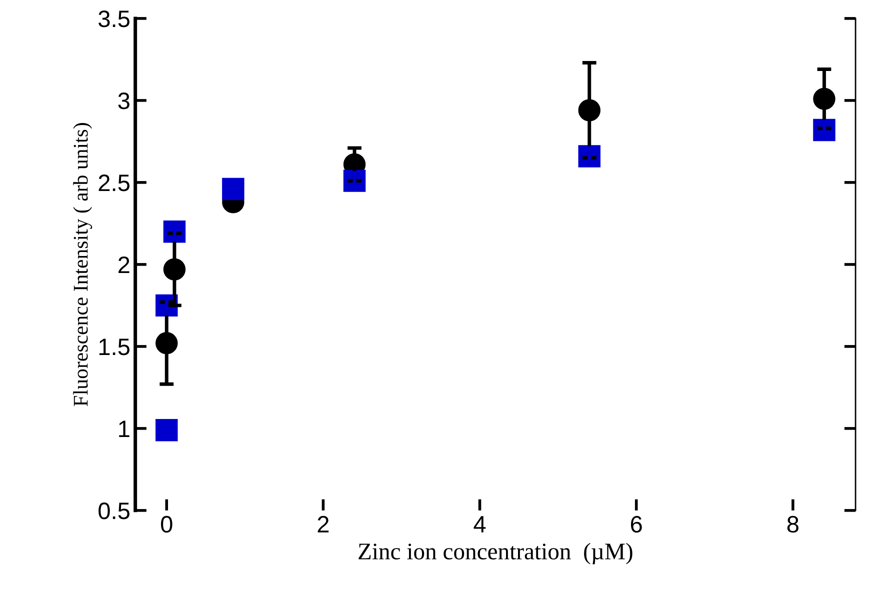 The height and width of the screenshot is (615, 873). Describe the element at coordinates (114, 183) in the screenshot. I see `y-tick-label: 2.5` at that location.